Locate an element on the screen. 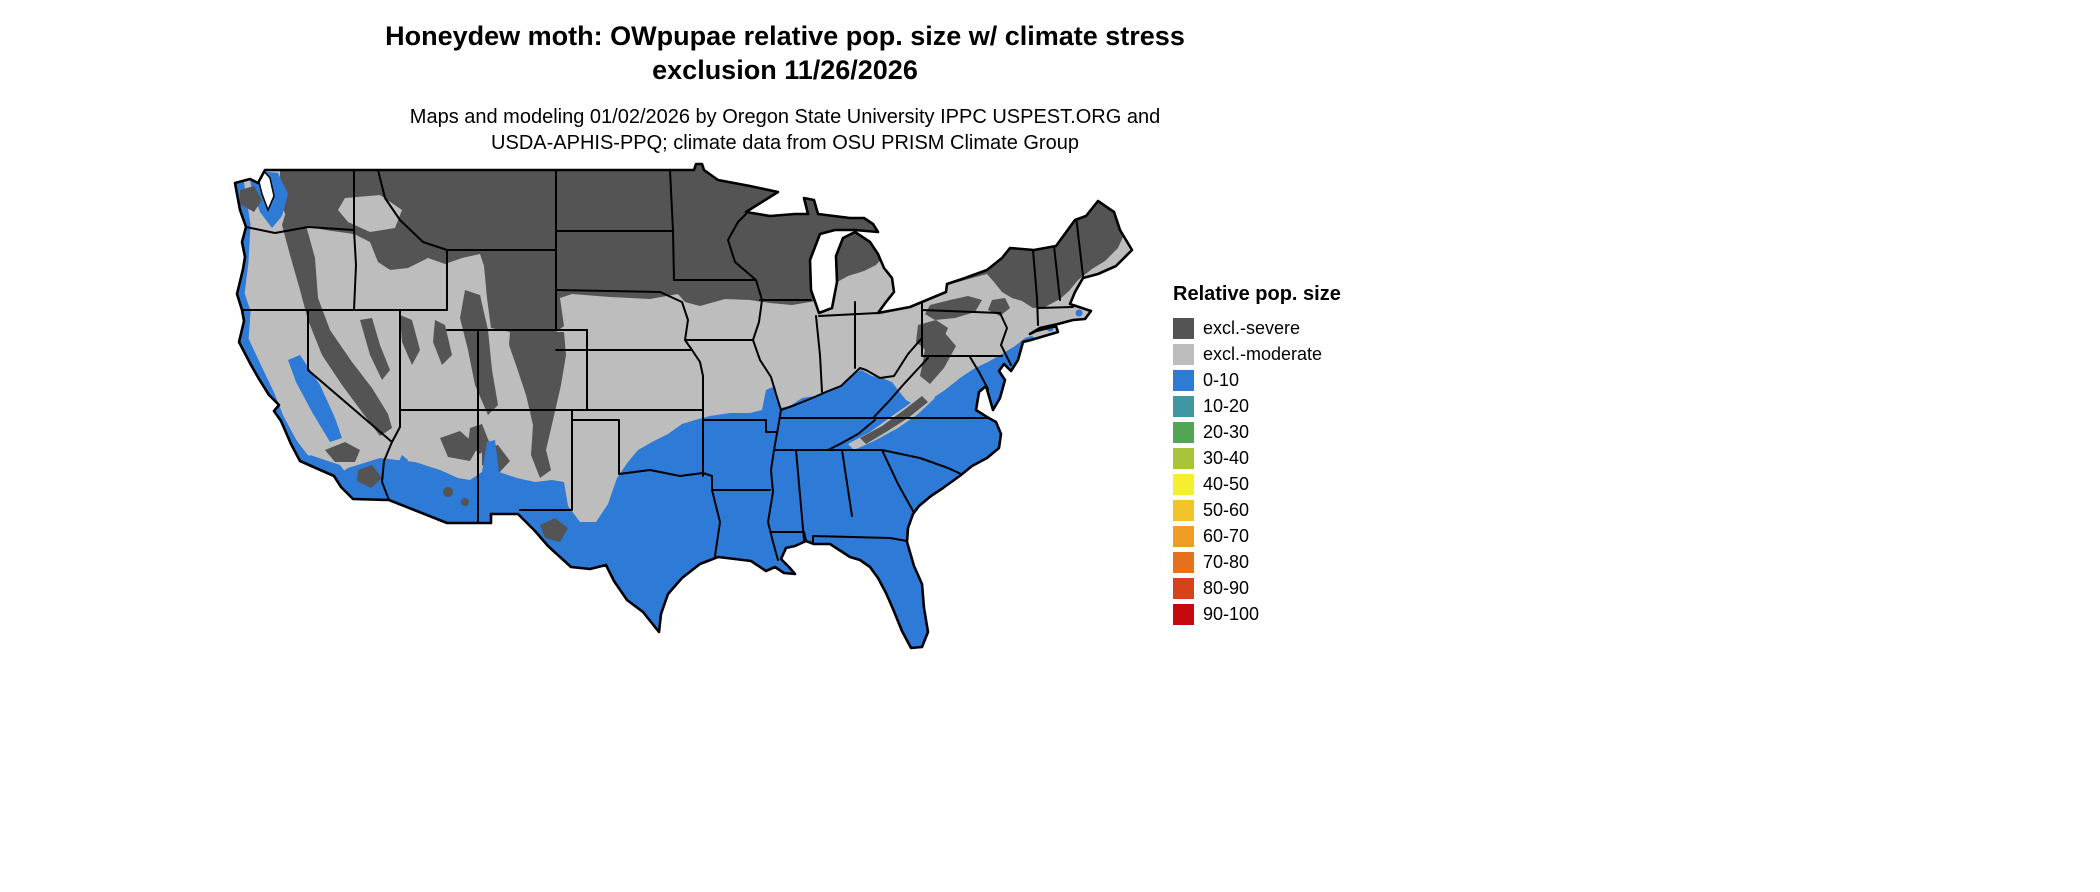  legend-label: 50-60 is located at coordinates (1226, 509).